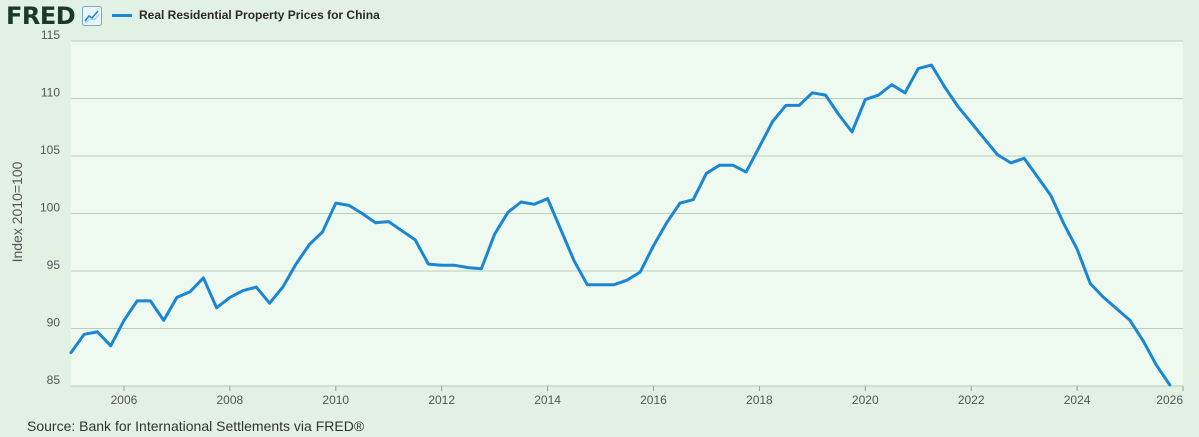  I want to click on fred-logo: FRED, so click(41, 16).